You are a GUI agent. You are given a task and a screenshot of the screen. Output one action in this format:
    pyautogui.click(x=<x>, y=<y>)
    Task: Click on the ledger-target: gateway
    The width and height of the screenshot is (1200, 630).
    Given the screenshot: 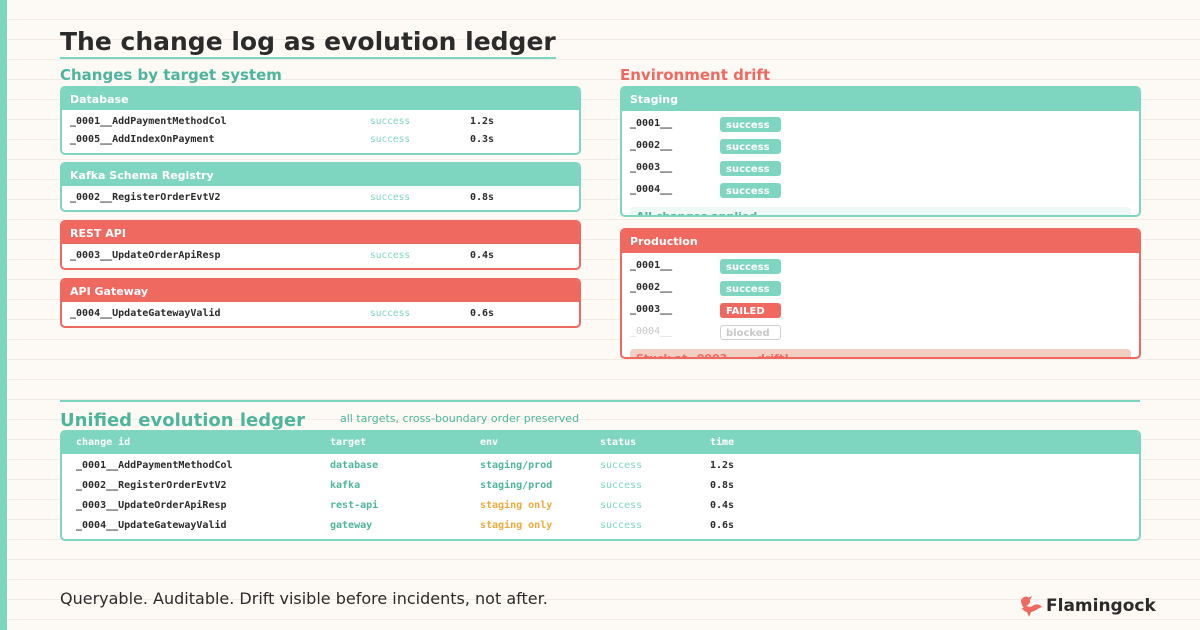 What is the action you would take?
    pyautogui.click(x=351, y=525)
    